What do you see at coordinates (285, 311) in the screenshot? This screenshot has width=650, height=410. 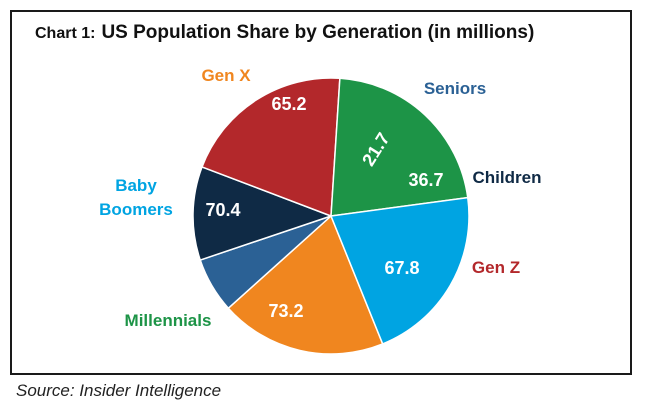 I see `value-label-millennials: 73.2` at bounding box center [285, 311].